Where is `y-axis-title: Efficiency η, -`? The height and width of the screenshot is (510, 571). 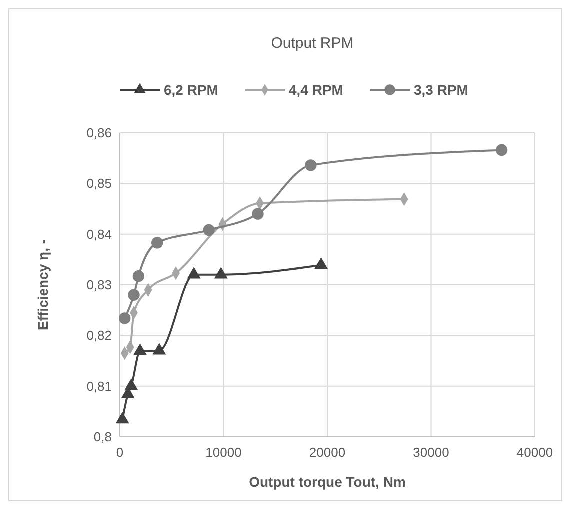
y-axis-title: Efficiency η, - is located at coordinates (43, 285).